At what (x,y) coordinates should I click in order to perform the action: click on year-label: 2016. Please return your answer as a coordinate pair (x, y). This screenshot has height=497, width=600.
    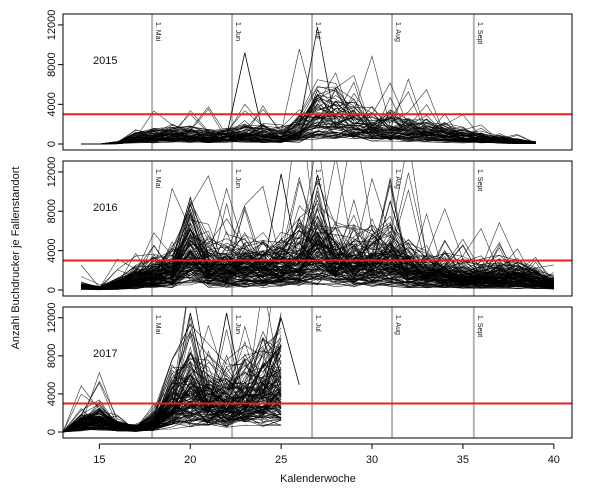
    Looking at the image, I should click on (105, 208).